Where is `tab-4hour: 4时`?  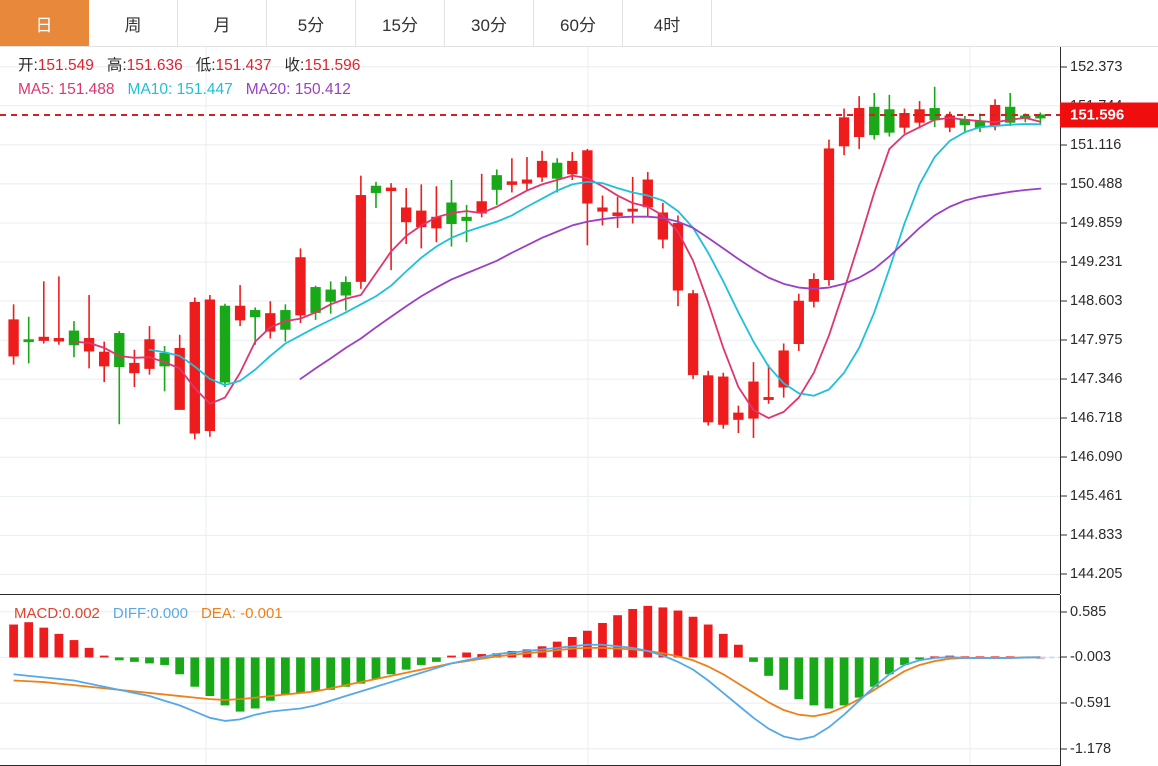 tab-4hour: 4时 is located at coordinates (667, 23).